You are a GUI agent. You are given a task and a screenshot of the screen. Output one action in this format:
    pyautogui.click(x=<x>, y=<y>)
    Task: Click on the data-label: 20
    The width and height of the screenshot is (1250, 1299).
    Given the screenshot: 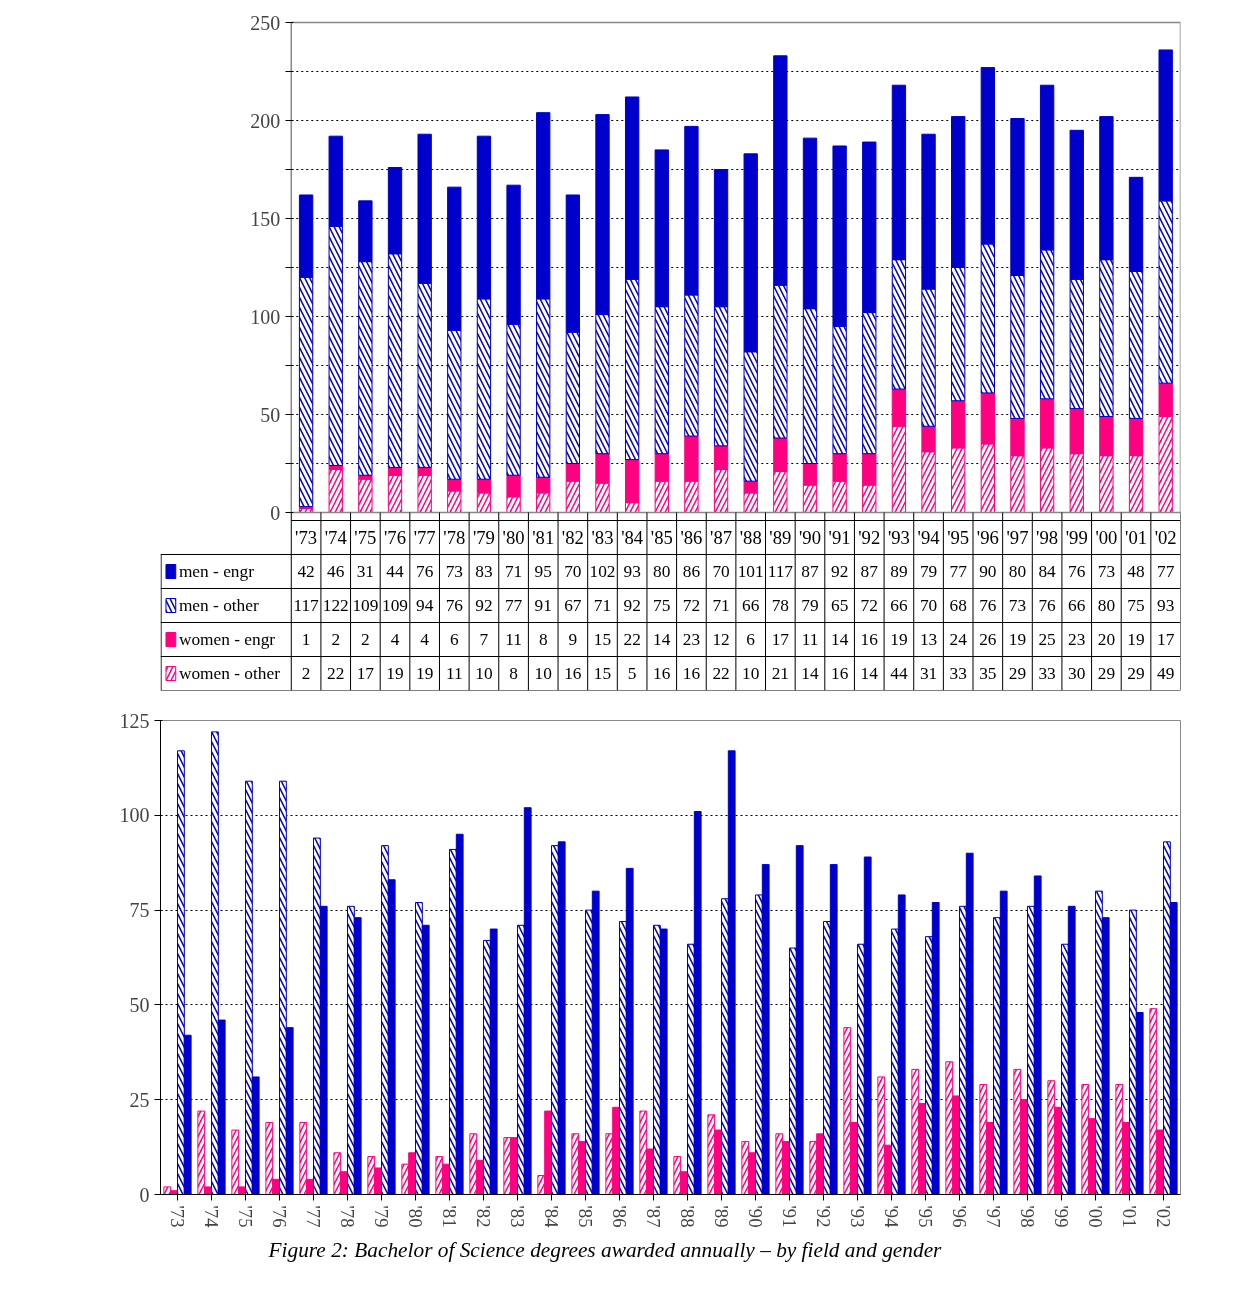 What is the action you would take?
    pyautogui.click(x=1106, y=639)
    